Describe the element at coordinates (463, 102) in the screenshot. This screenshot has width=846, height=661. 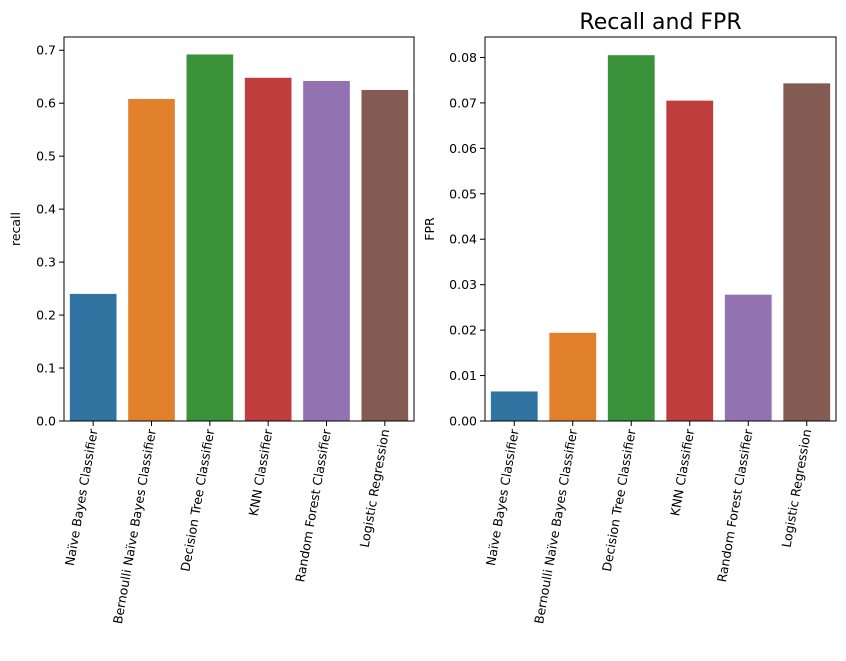
I see `y-tick-label: 0.07` at that location.